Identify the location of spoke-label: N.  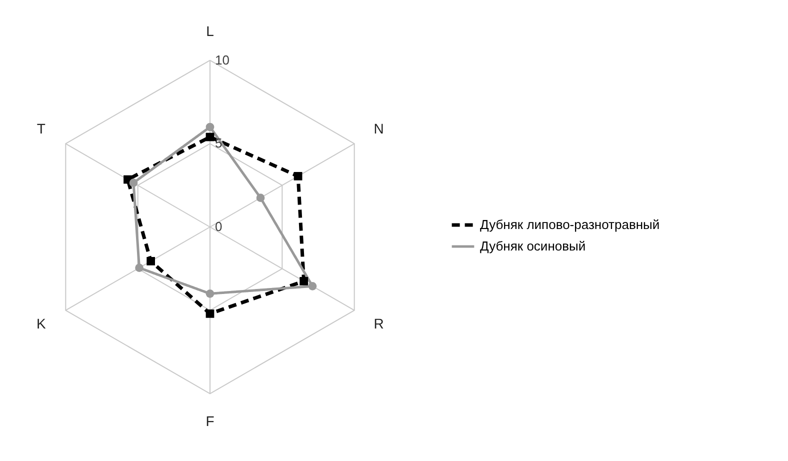
(379, 128).